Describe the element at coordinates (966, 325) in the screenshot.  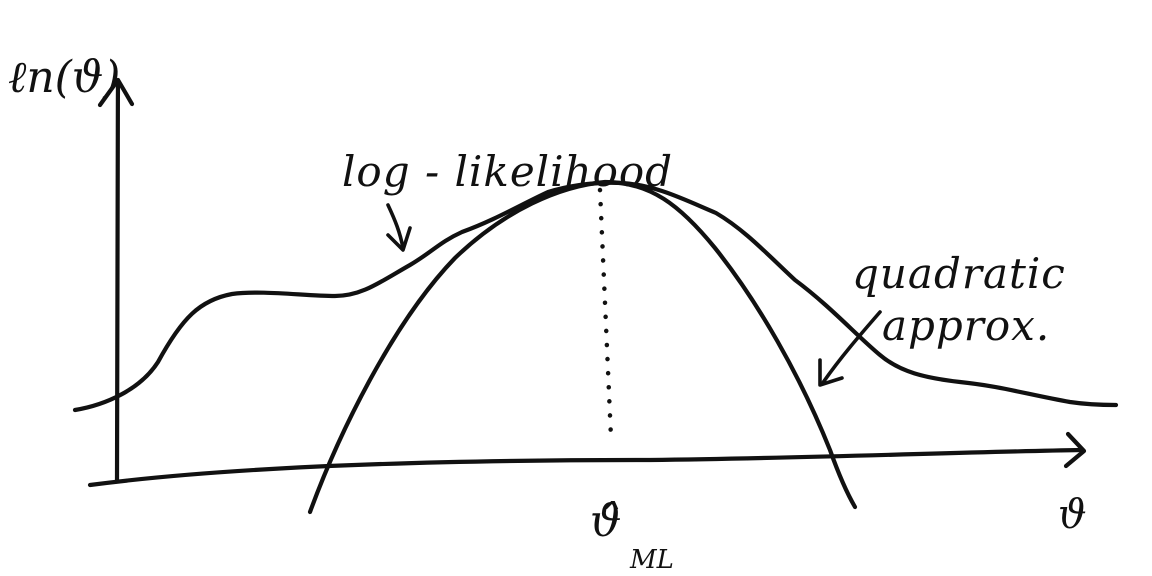
I see `quadratic-label-line2: approx.` at that location.